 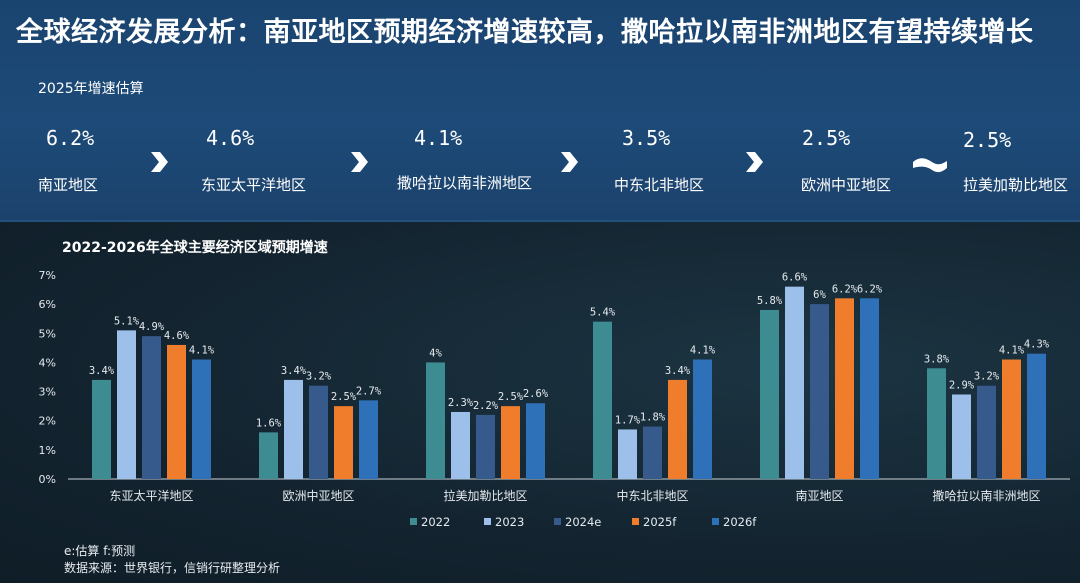 What do you see at coordinates (254, 185) in the screenshot?
I see `region-name: 东亚太平洋地区` at bounding box center [254, 185].